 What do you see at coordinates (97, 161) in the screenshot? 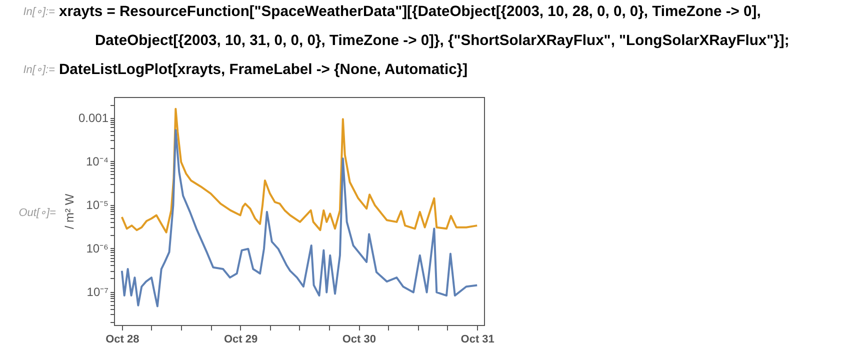
I see `y-tick-label: 10⁻⁴` at bounding box center [97, 161].